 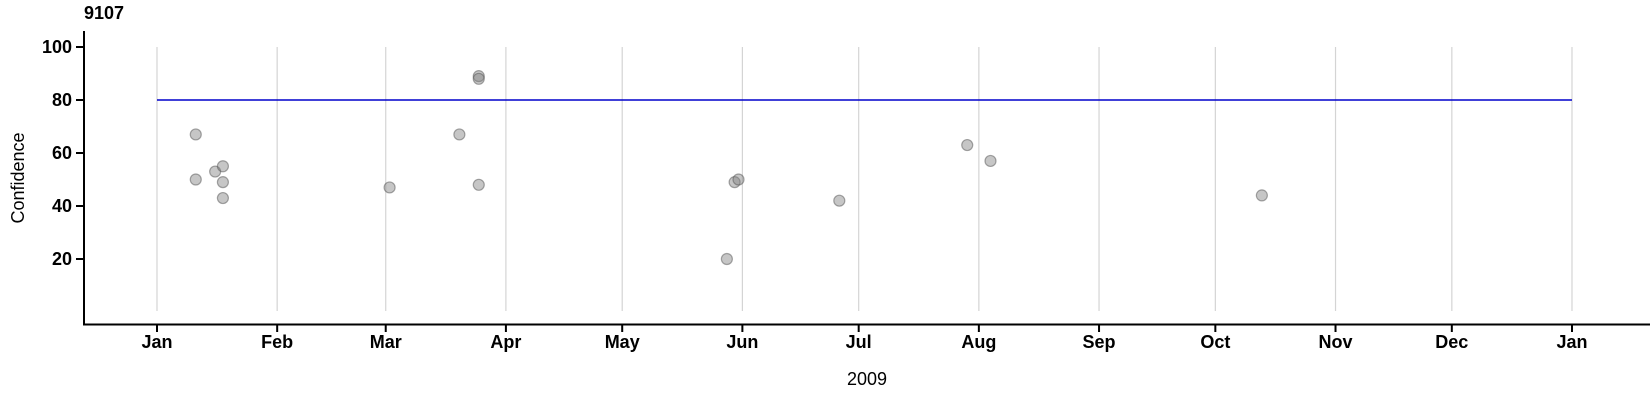 I want to click on x-tick-label-jul-6: Jul, so click(x=858, y=342).